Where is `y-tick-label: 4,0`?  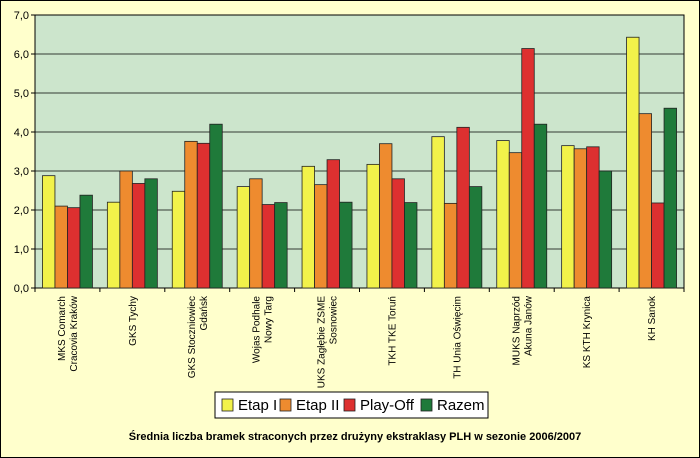 y-tick-label: 4,0 is located at coordinates (21, 133).